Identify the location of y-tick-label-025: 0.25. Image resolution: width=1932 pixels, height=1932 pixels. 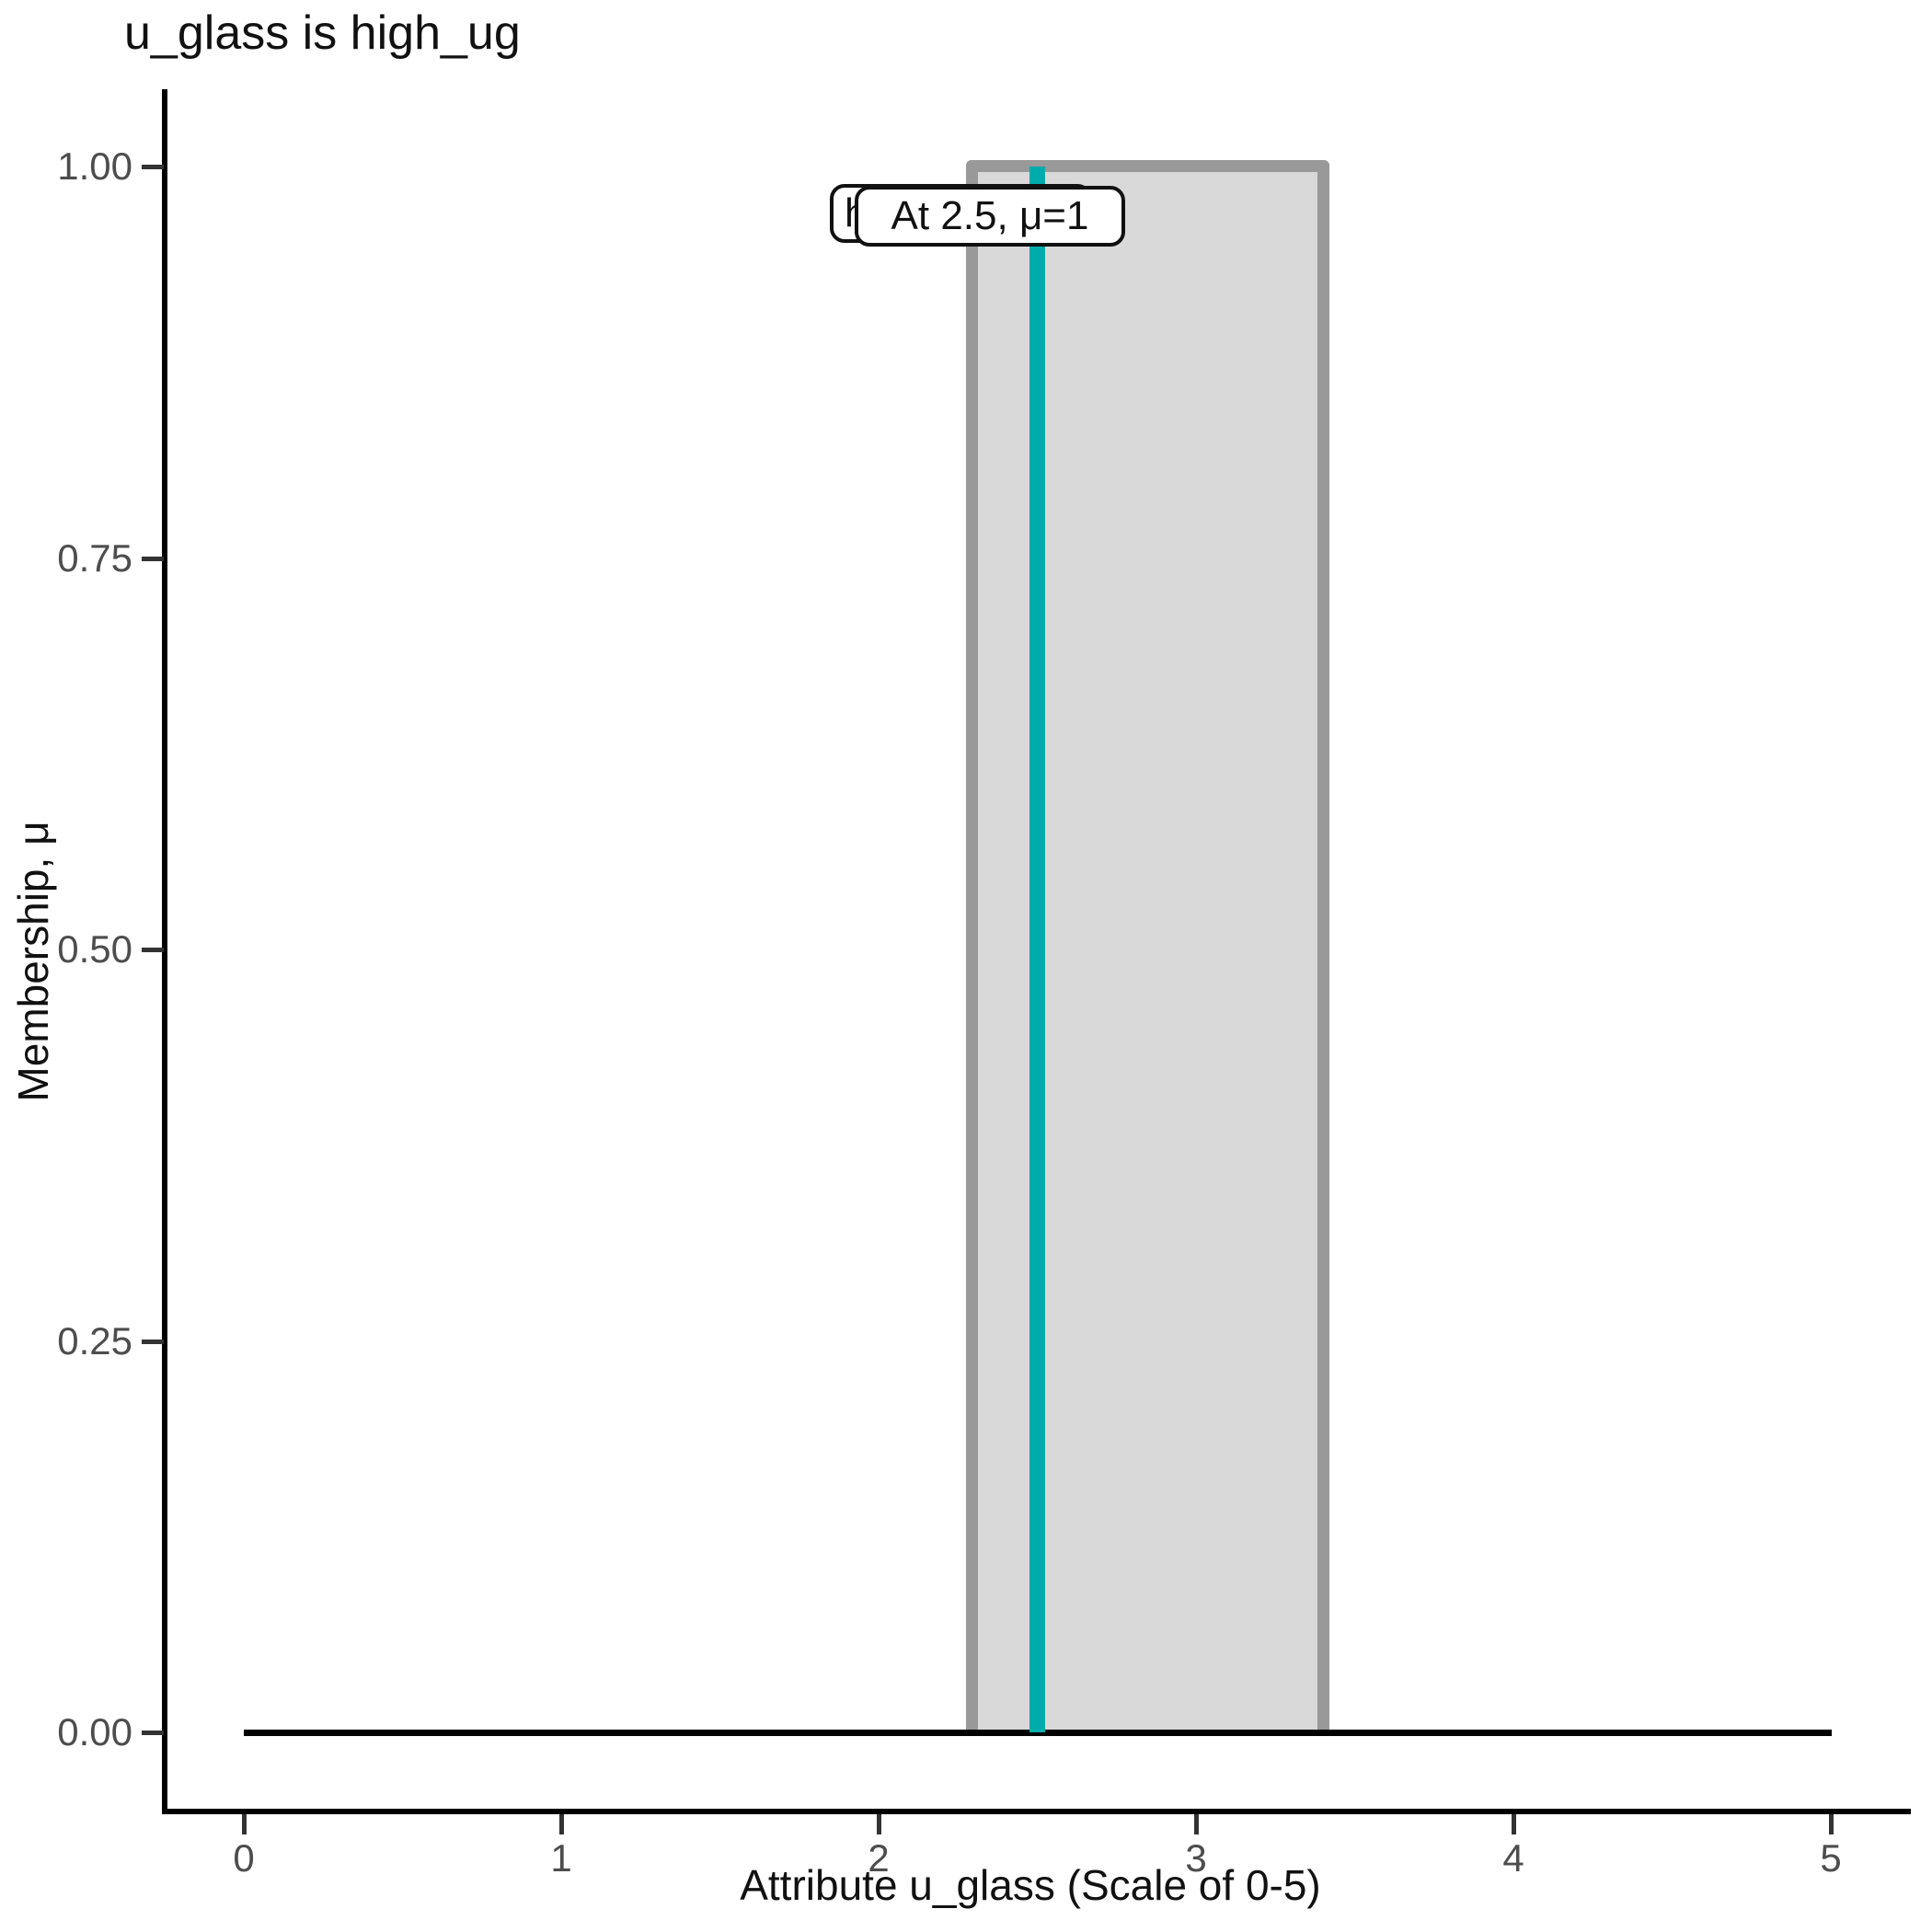
(94, 1341).